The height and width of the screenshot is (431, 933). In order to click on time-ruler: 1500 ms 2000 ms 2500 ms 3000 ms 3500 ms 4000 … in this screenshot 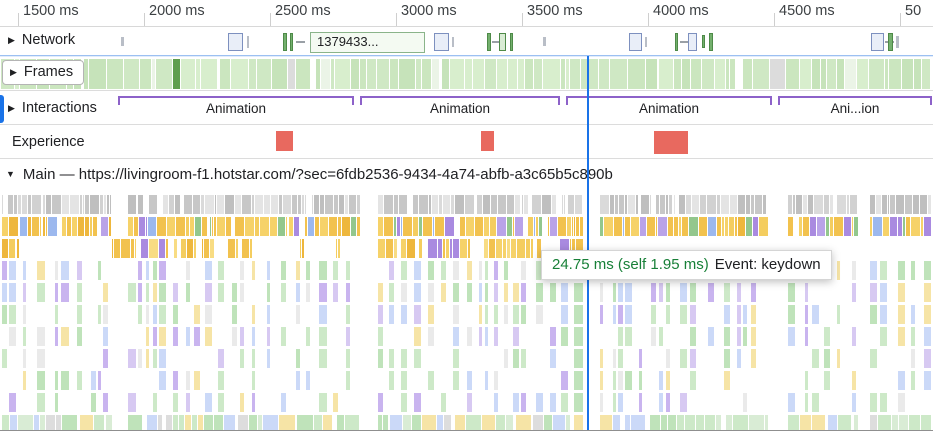, I will do `click(466, 13)`.